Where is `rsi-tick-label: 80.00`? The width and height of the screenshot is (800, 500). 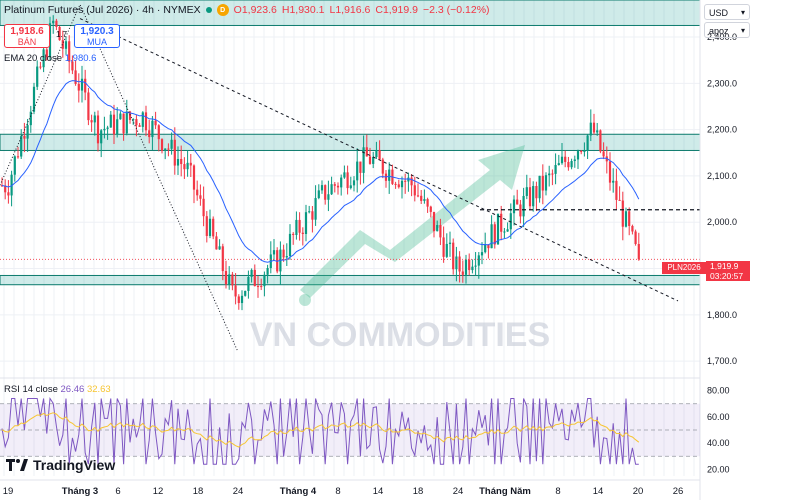 rsi-tick-label: 80.00 is located at coordinates (718, 391).